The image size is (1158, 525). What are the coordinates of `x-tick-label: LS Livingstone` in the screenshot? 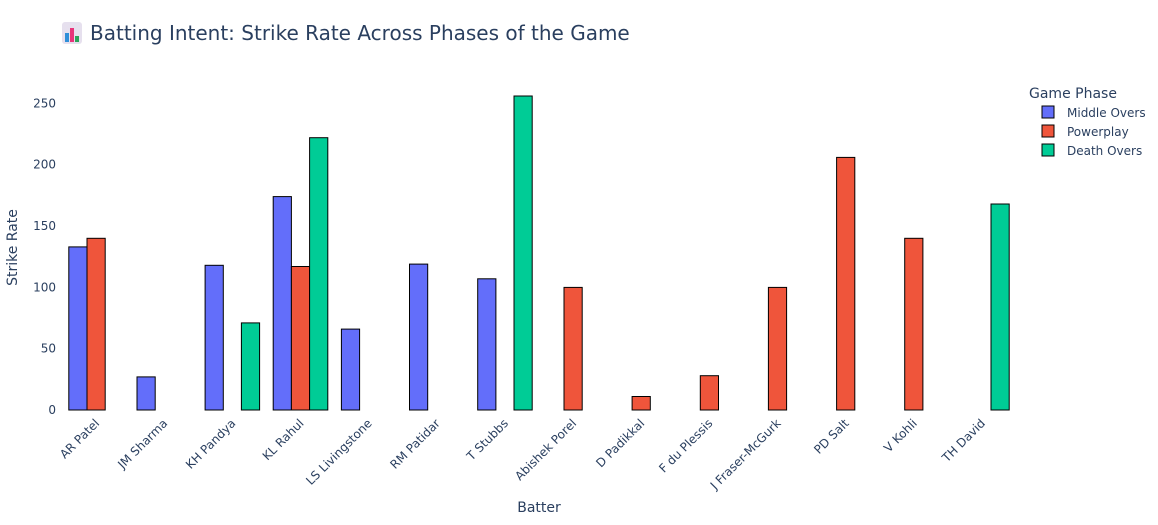 It's located at (338, 451).